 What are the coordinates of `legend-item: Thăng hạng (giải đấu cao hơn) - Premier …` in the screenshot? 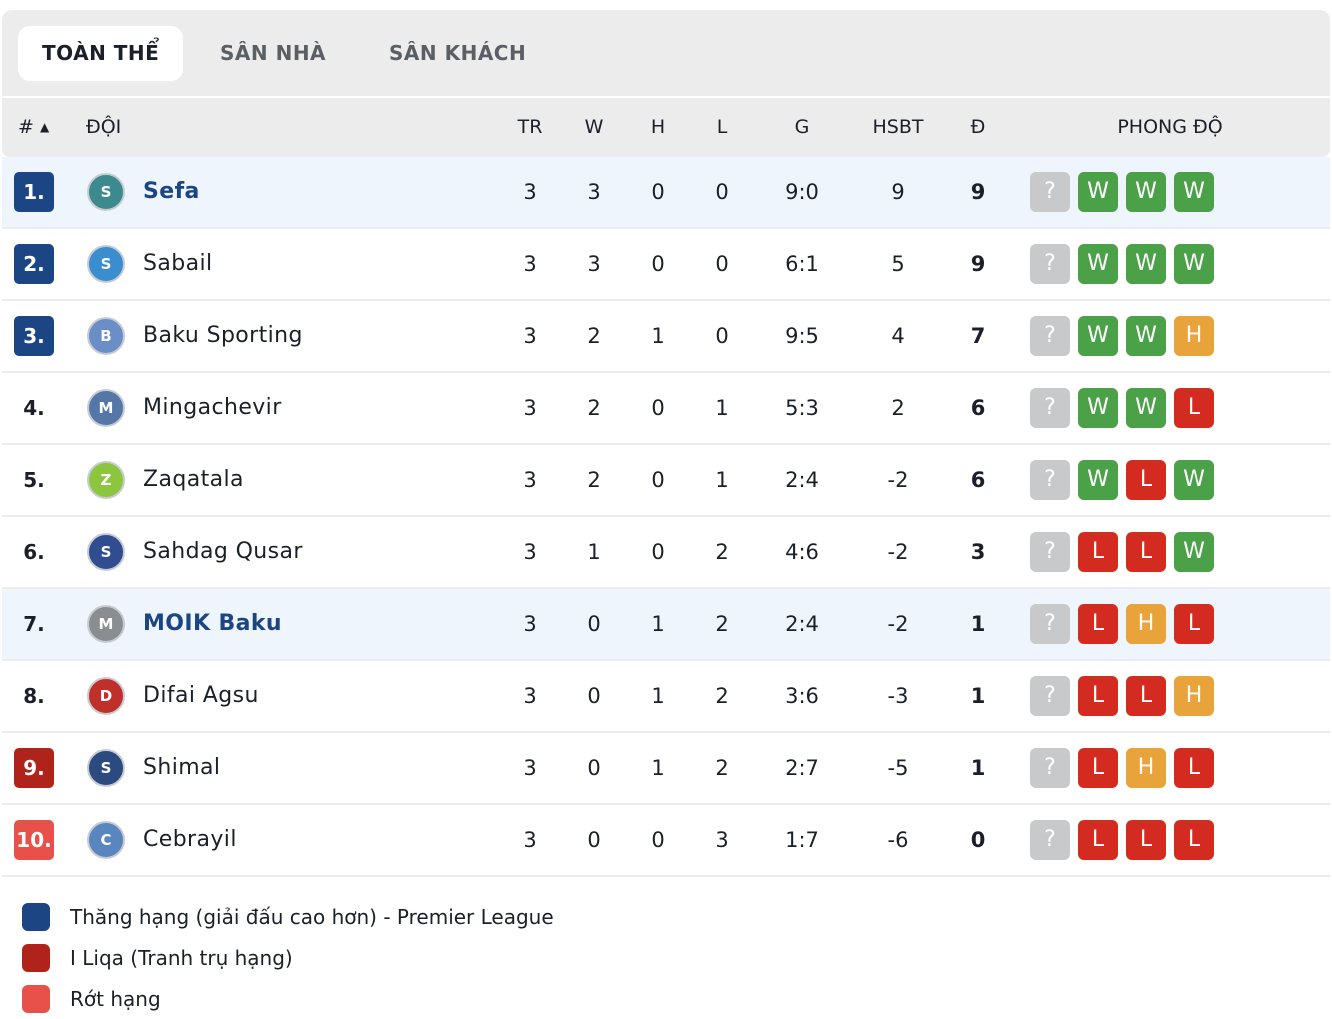 It's located at (288, 916).